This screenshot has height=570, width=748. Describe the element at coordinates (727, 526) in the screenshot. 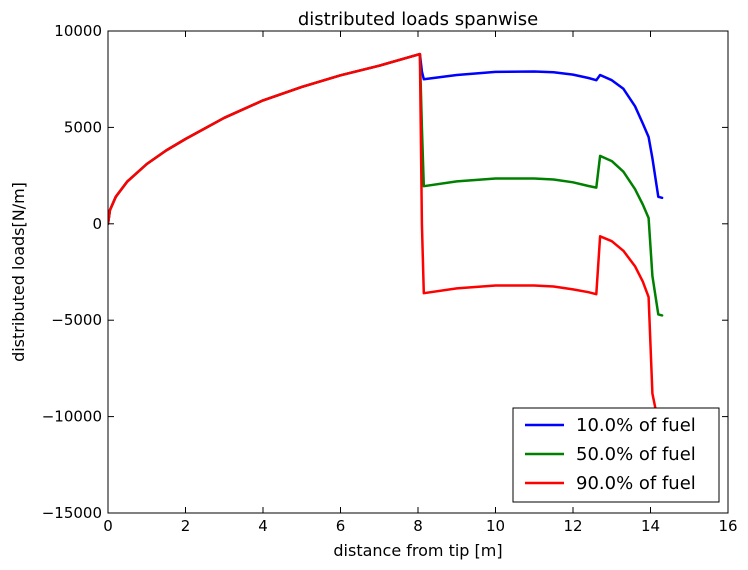

I see `x-tick-label: 16` at that location.